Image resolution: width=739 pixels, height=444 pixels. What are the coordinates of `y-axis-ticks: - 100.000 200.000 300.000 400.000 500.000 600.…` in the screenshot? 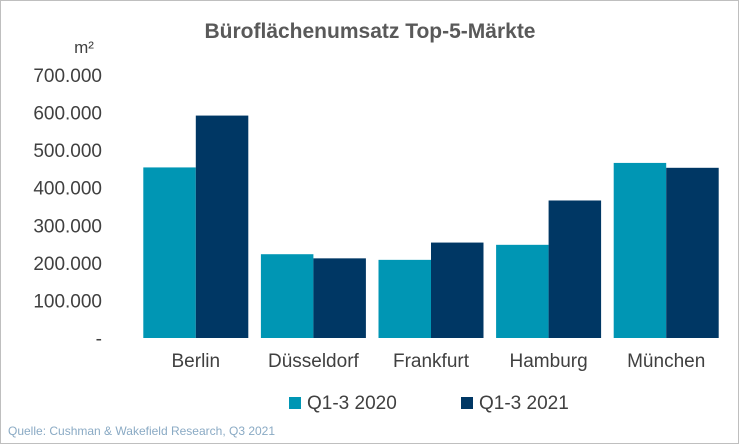 It's located at (67, 208).